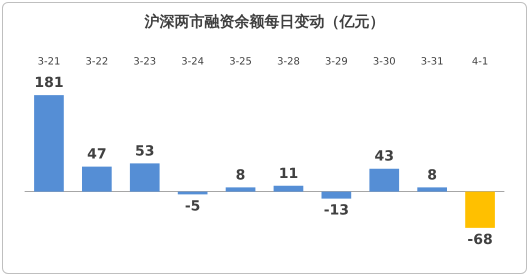 Image resolution: width=529 pixels, height=276 pixels. Describe the element at coordinates (192, 206) in the screenshot. I see `data-label: -5` at that location.